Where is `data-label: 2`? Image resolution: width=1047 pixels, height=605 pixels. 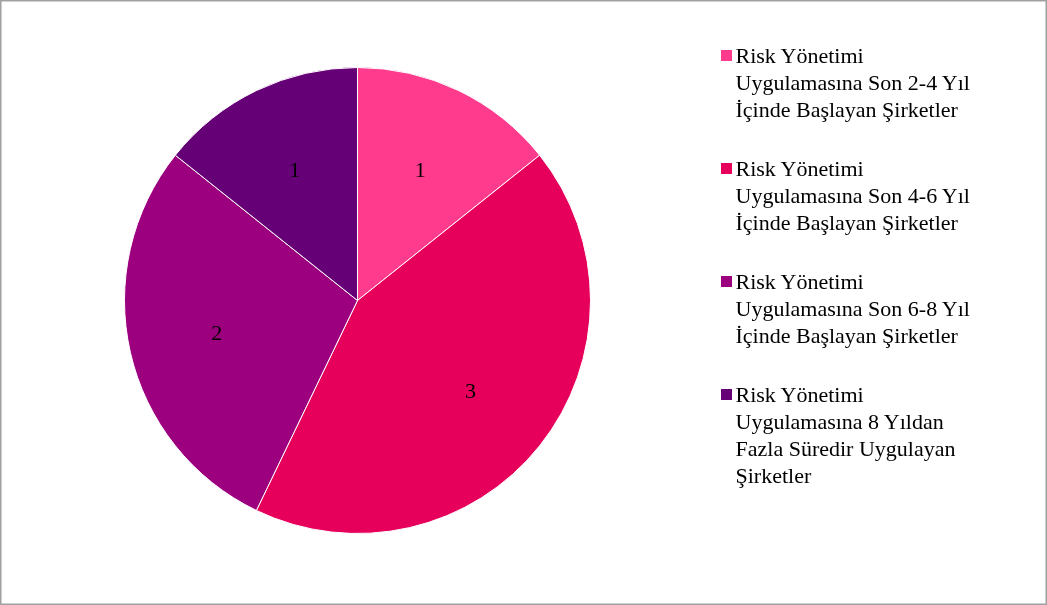 data-label: 2 is located at coordinates (217, 332).